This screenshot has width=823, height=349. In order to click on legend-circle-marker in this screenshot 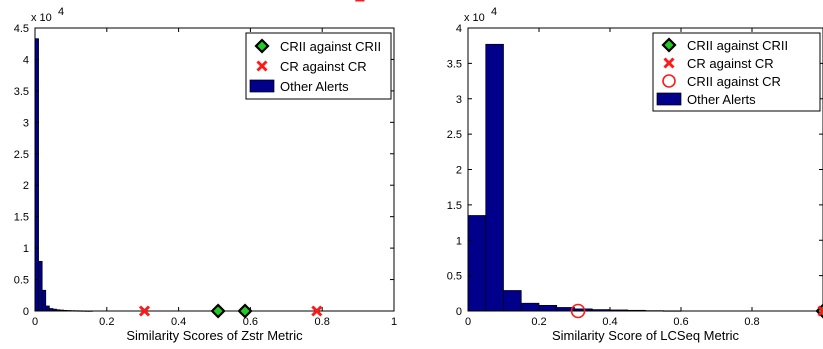, I will do `click(669, 81)`.